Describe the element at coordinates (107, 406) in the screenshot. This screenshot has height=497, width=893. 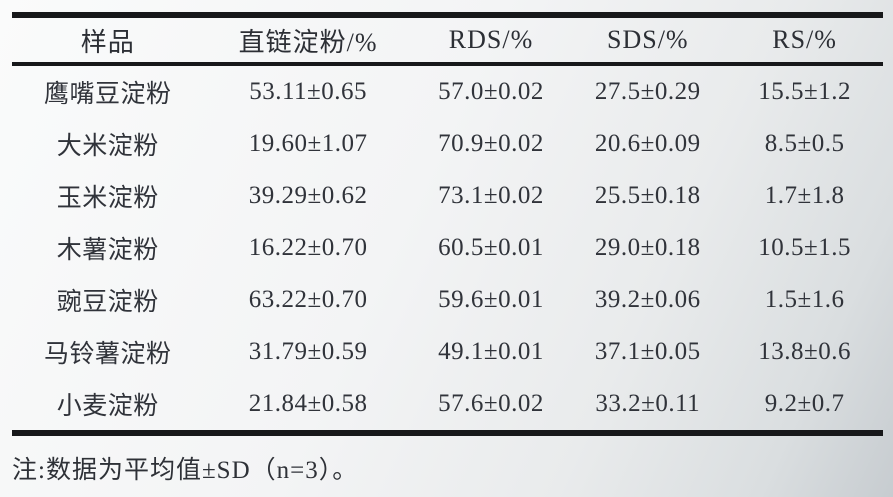
I see `row-label: 小麦淀粉` at that location.